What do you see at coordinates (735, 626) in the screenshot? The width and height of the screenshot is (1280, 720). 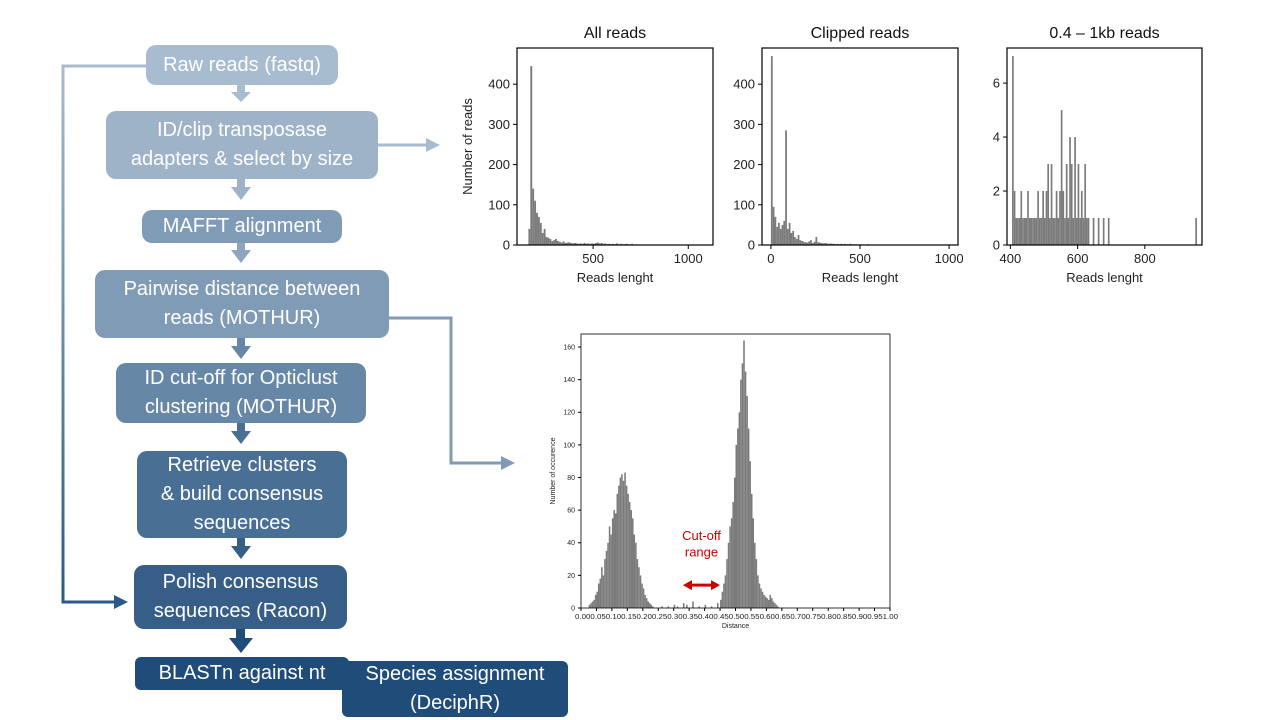 I see `x-axis-label: Distance` at bounding box center [735, 626].